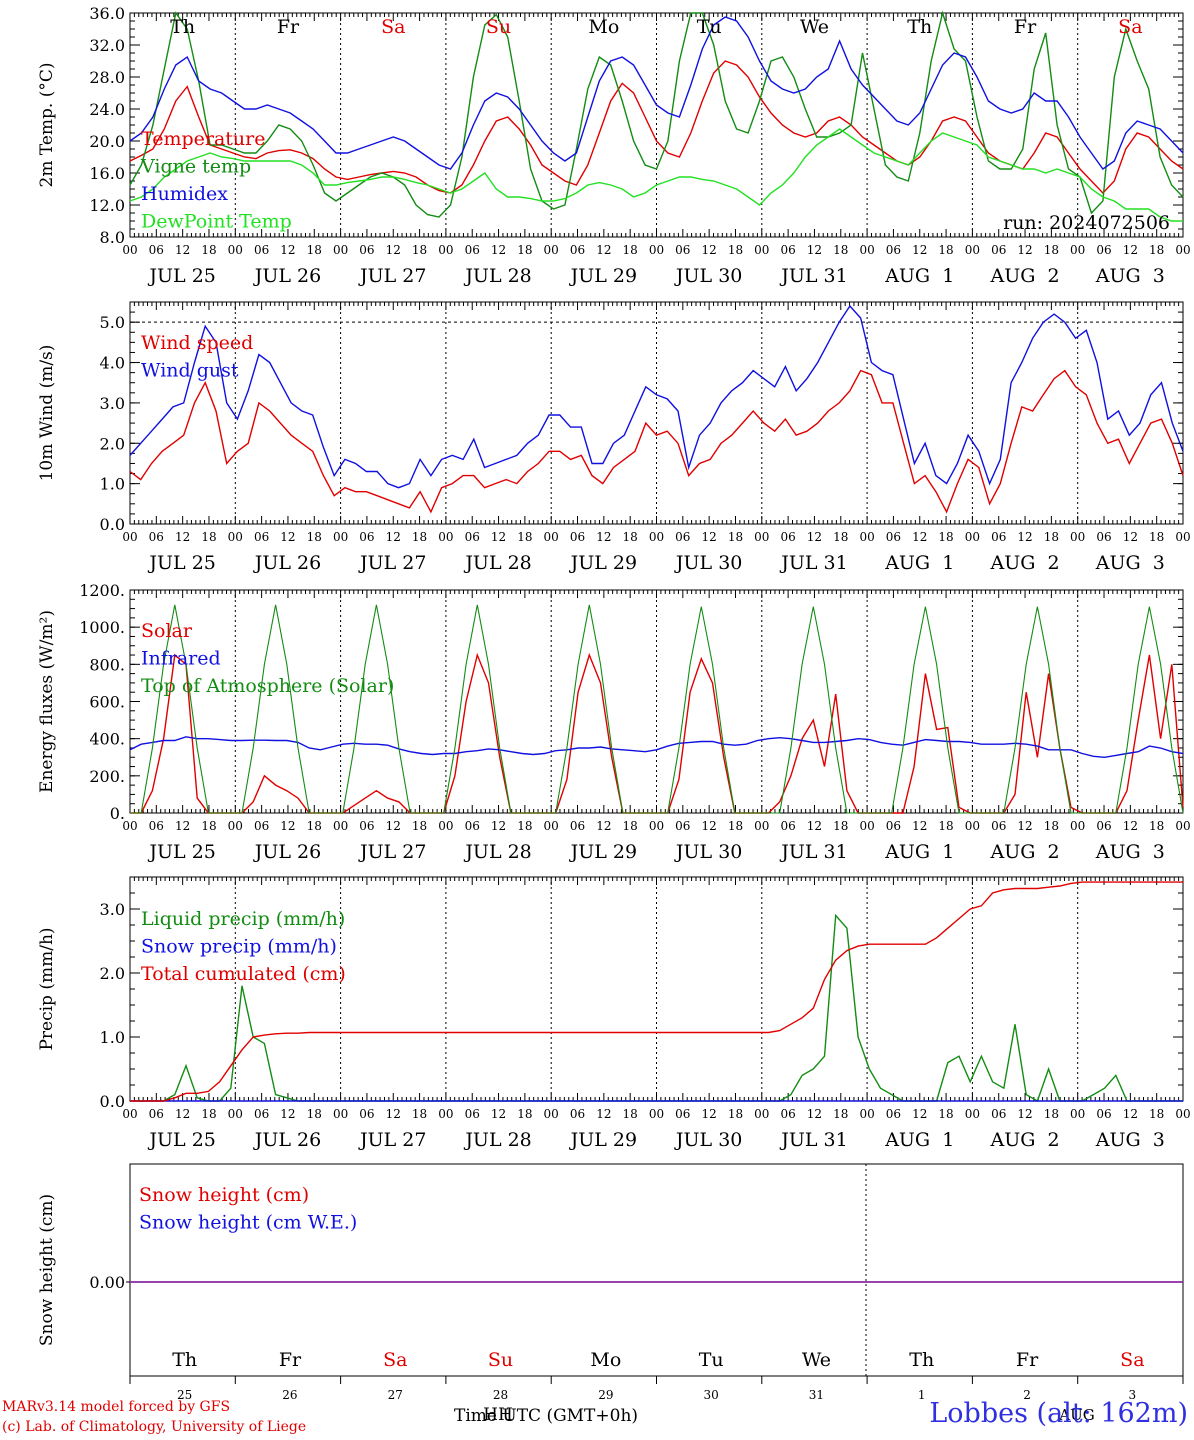 Image resolution: width=1194 pixels, height=1440 pixels. Describe the element at coordinates (1133, 1395) in the screenshot. I see `day-number: 3` at that location.